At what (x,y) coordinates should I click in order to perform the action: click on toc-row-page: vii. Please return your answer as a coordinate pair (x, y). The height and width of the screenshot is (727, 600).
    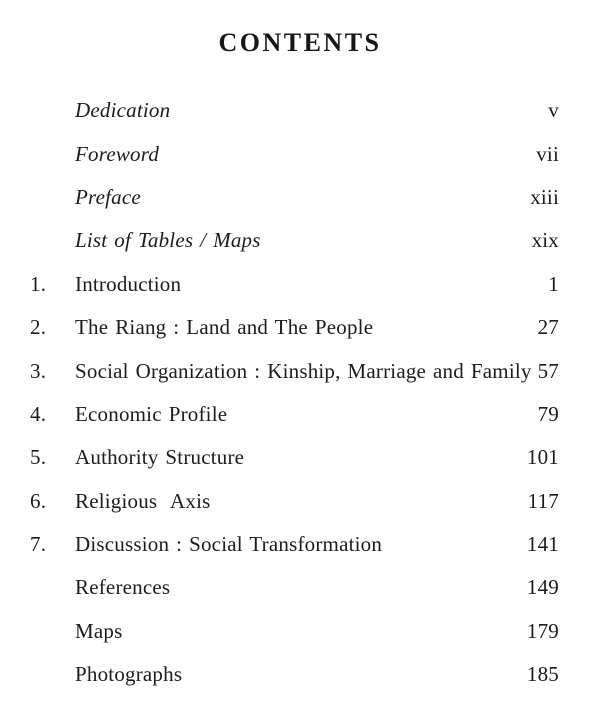
    Looking at the image, I should click on (547, 153).